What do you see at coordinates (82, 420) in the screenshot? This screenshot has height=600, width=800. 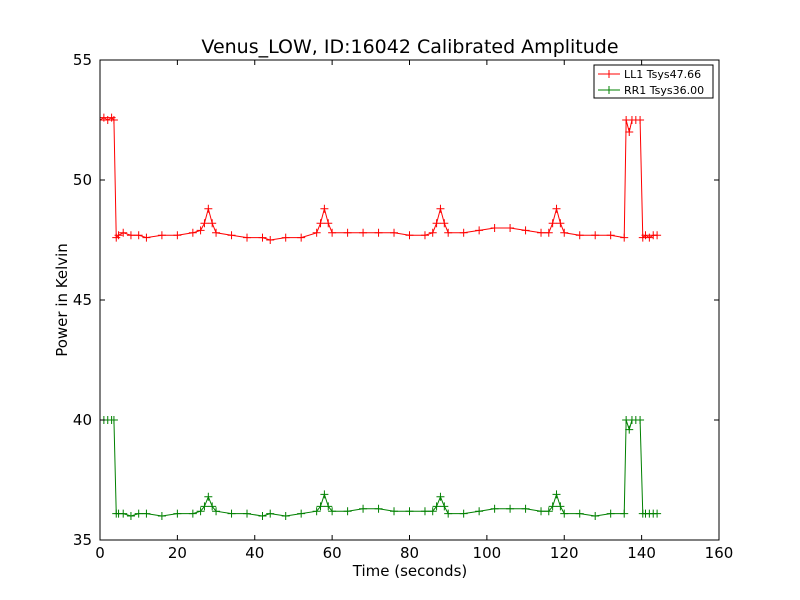 I see `y-tick-label-1: 40` at bounding box center [82, 420].